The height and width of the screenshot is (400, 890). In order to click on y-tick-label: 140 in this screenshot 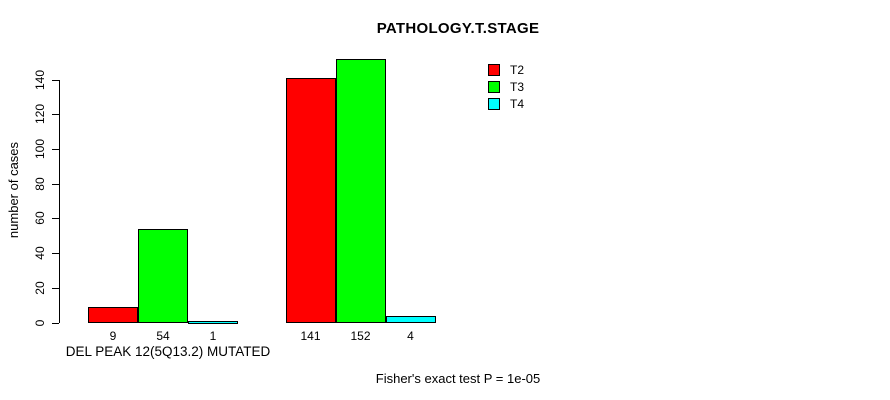, I will do `click(40, 79)`.